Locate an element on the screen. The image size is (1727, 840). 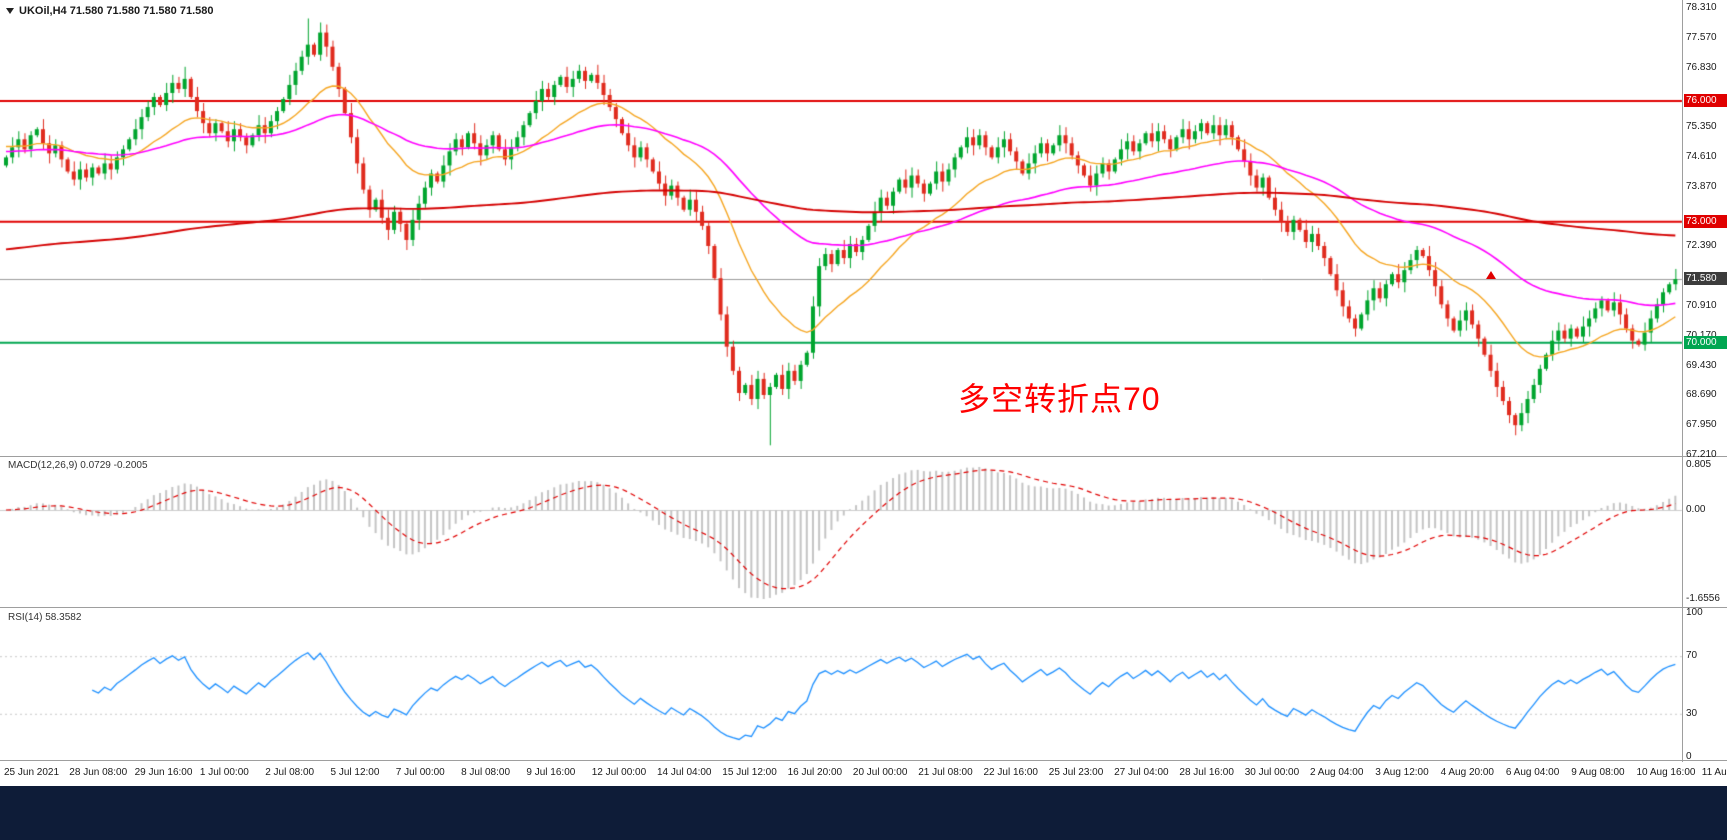
time-axis-label: 14 Jul 04:00 is located at coordinates (684, 772).